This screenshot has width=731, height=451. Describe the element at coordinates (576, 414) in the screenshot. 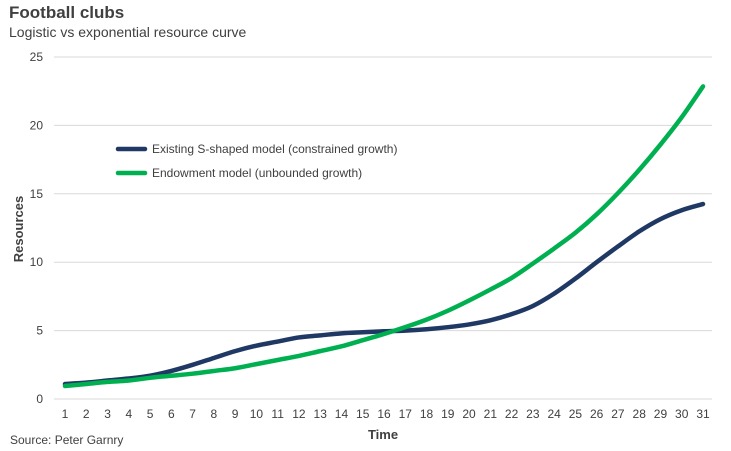

I see `x-tick-label: 25` at that location.